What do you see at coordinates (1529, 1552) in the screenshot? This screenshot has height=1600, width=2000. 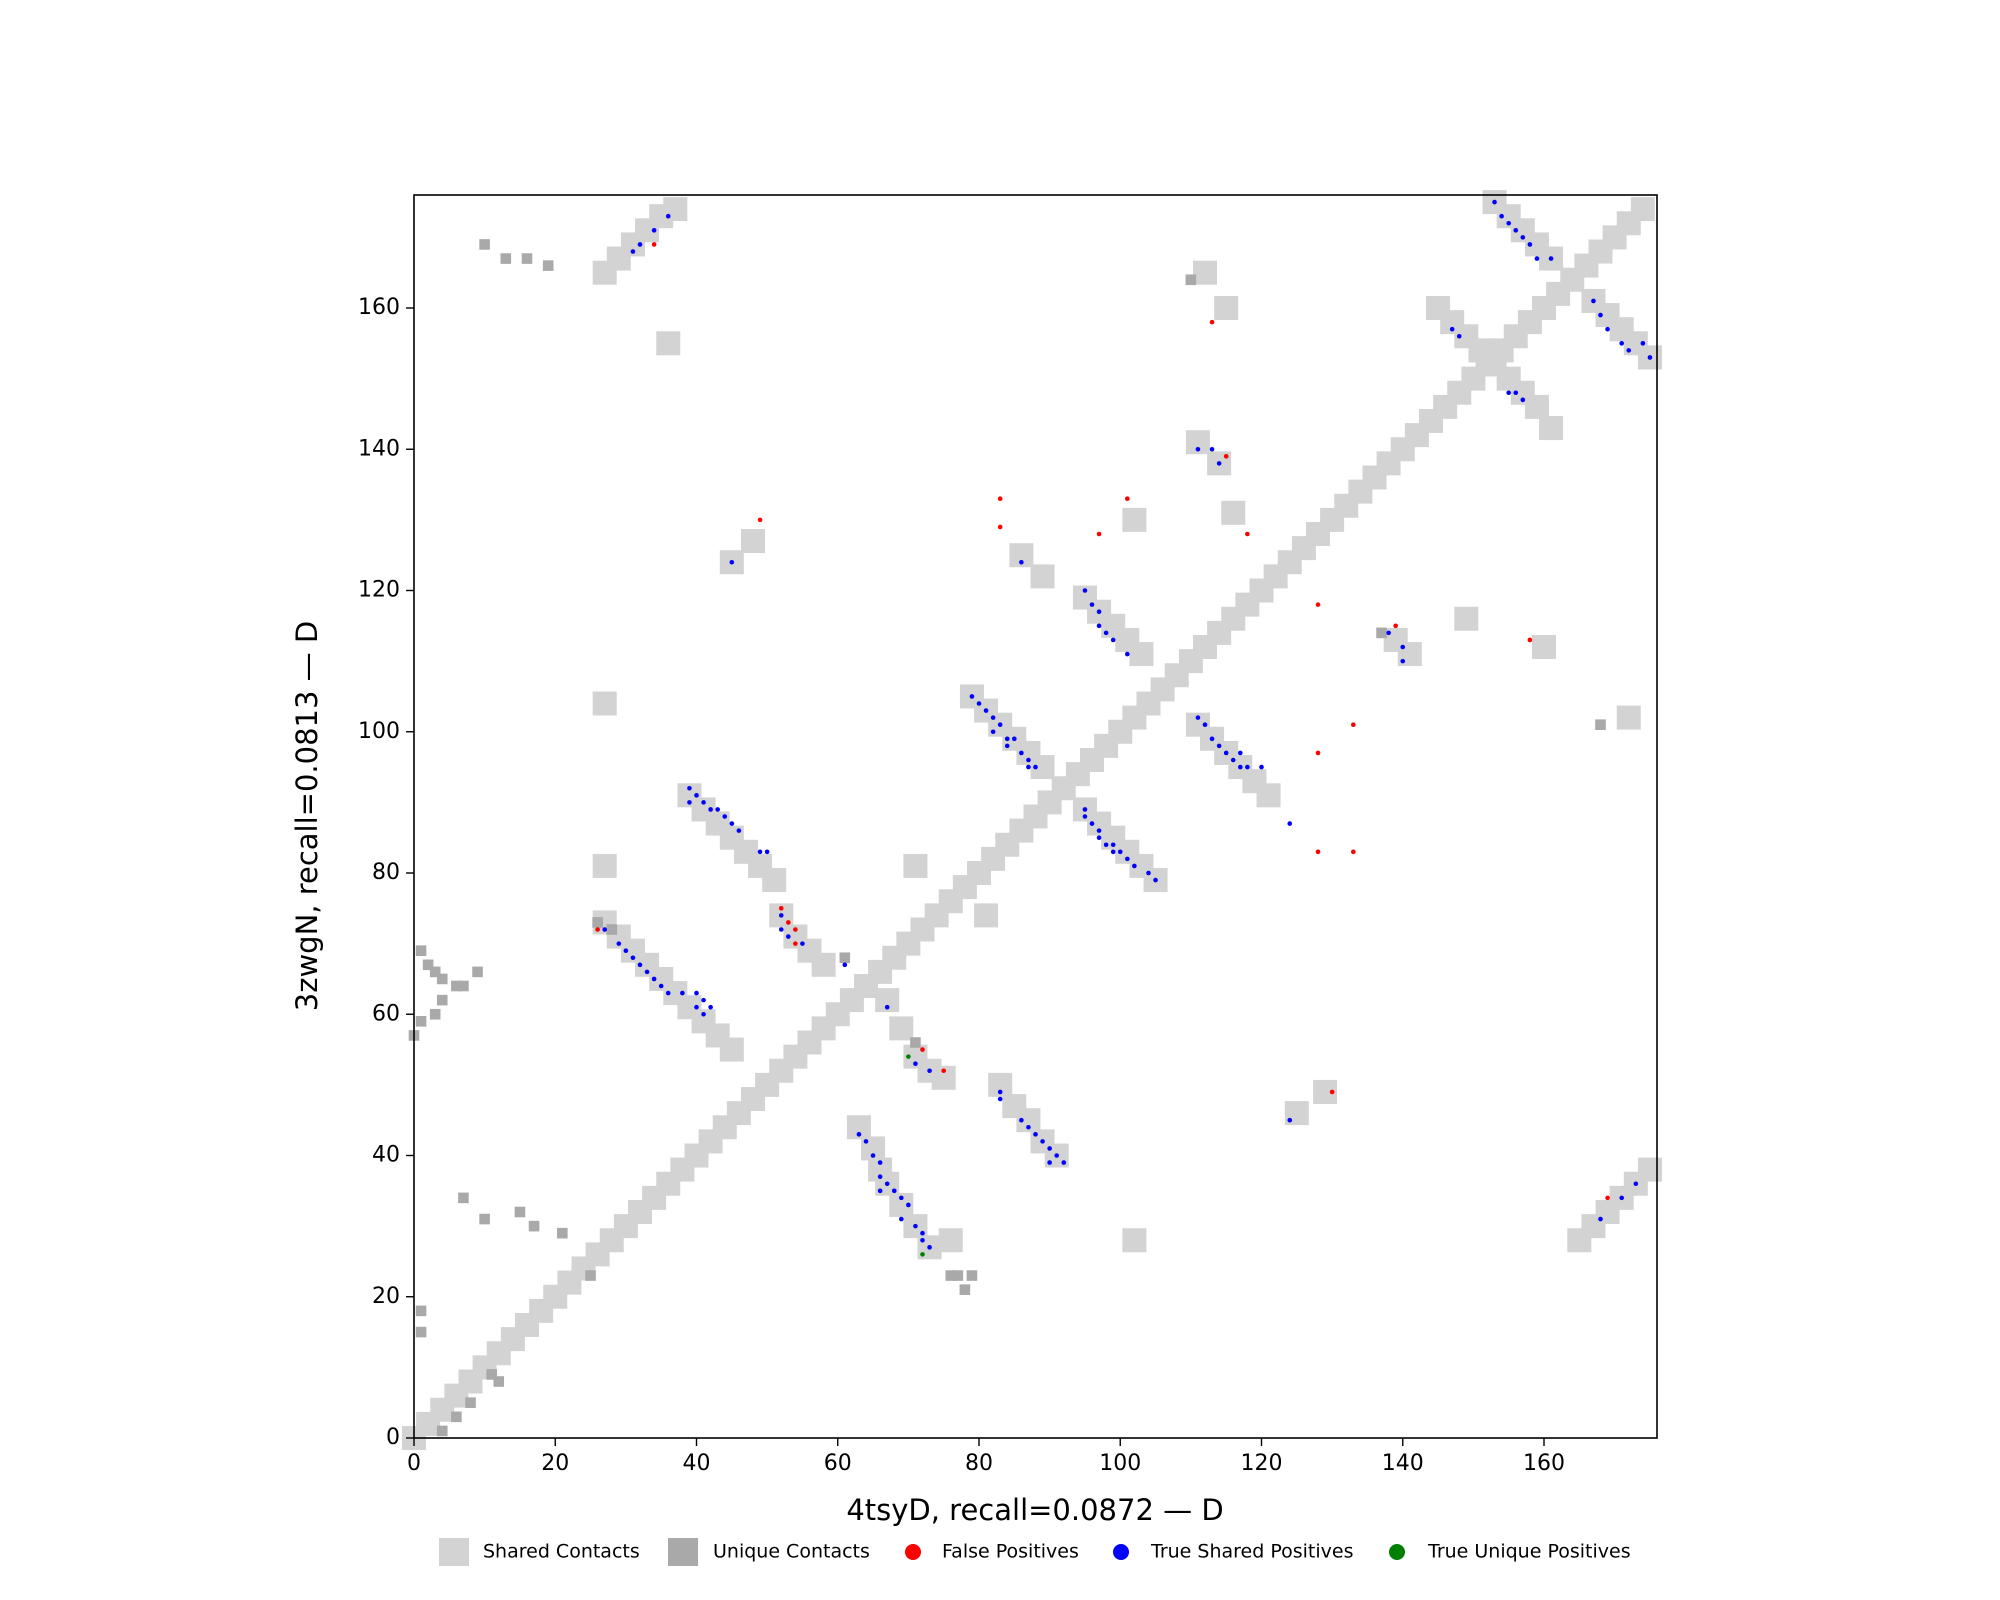 I see `legend-label: True Unique Positives` at bounding box center [1529, 1552].